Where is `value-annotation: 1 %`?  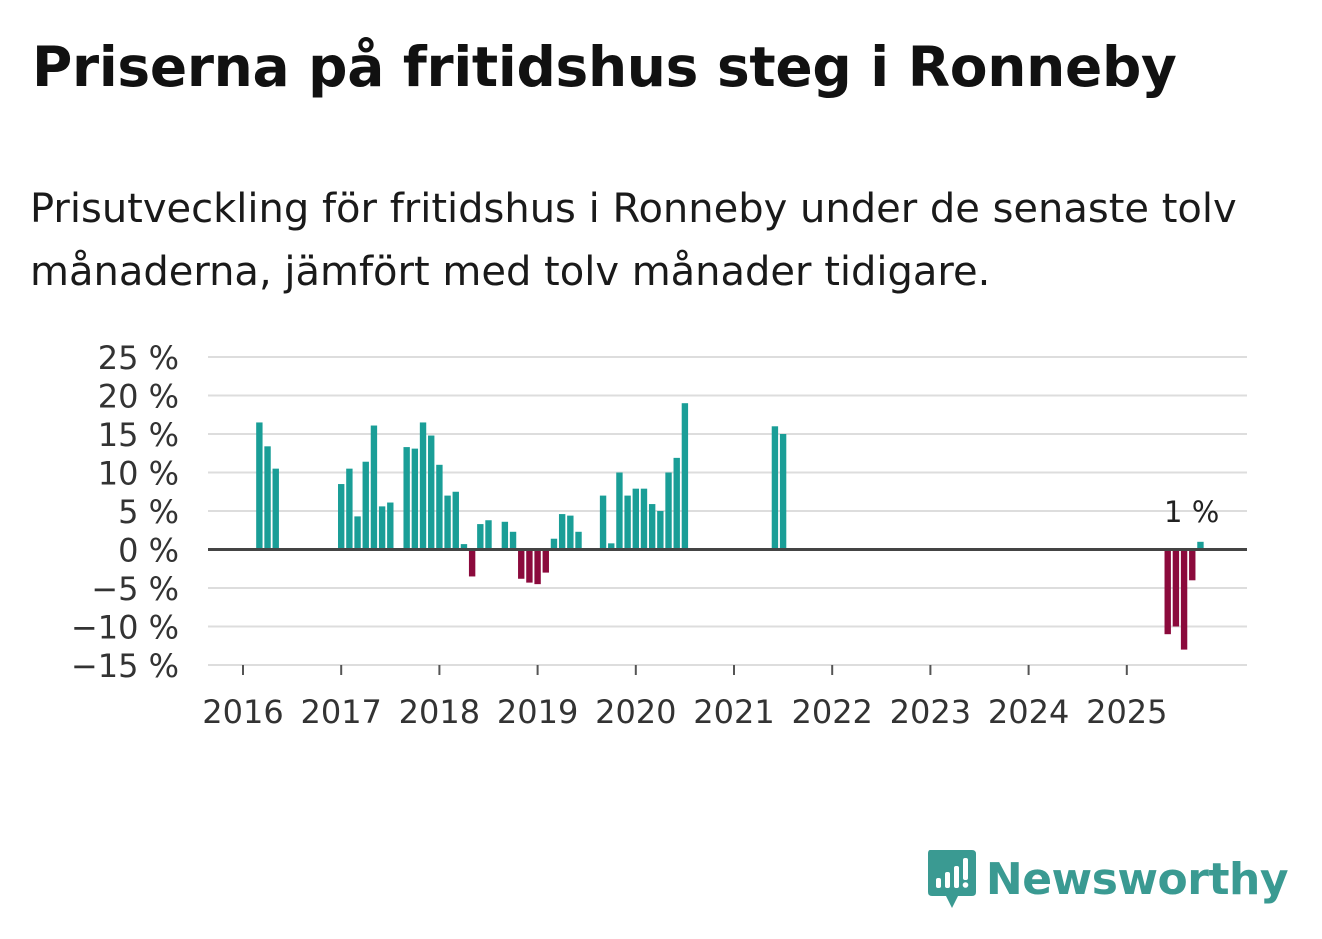 value-annotation: 1 % is located at coordinates (1191, 512).